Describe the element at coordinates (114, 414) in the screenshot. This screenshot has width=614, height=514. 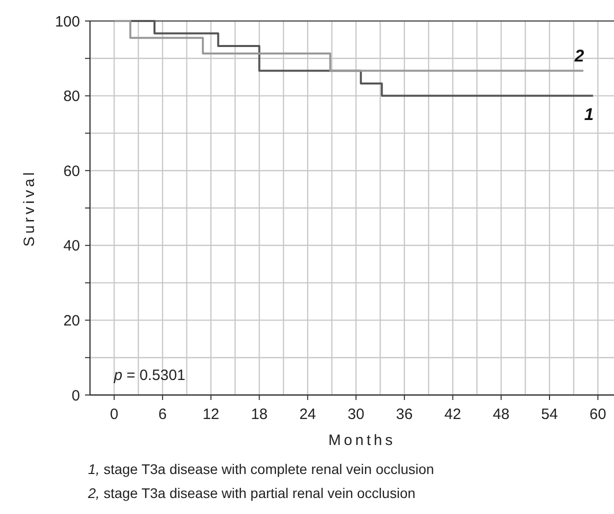
I see `x-tick-label: 0` at that location.